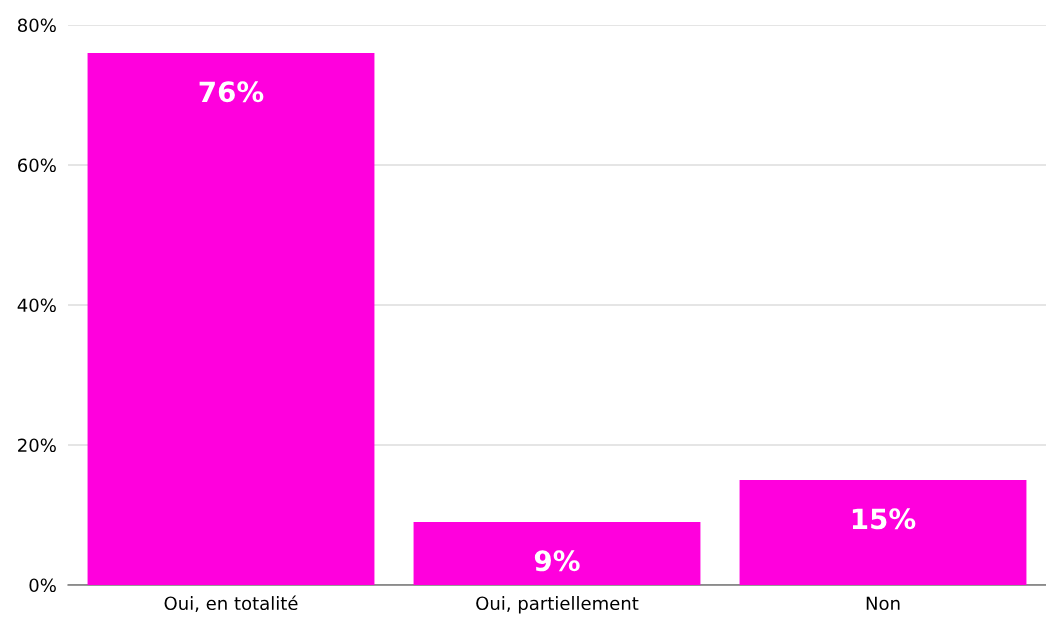  Describe the element at coordinates (37, 165) in the screenshot. I see `y-tick-label: 60%` at that location.